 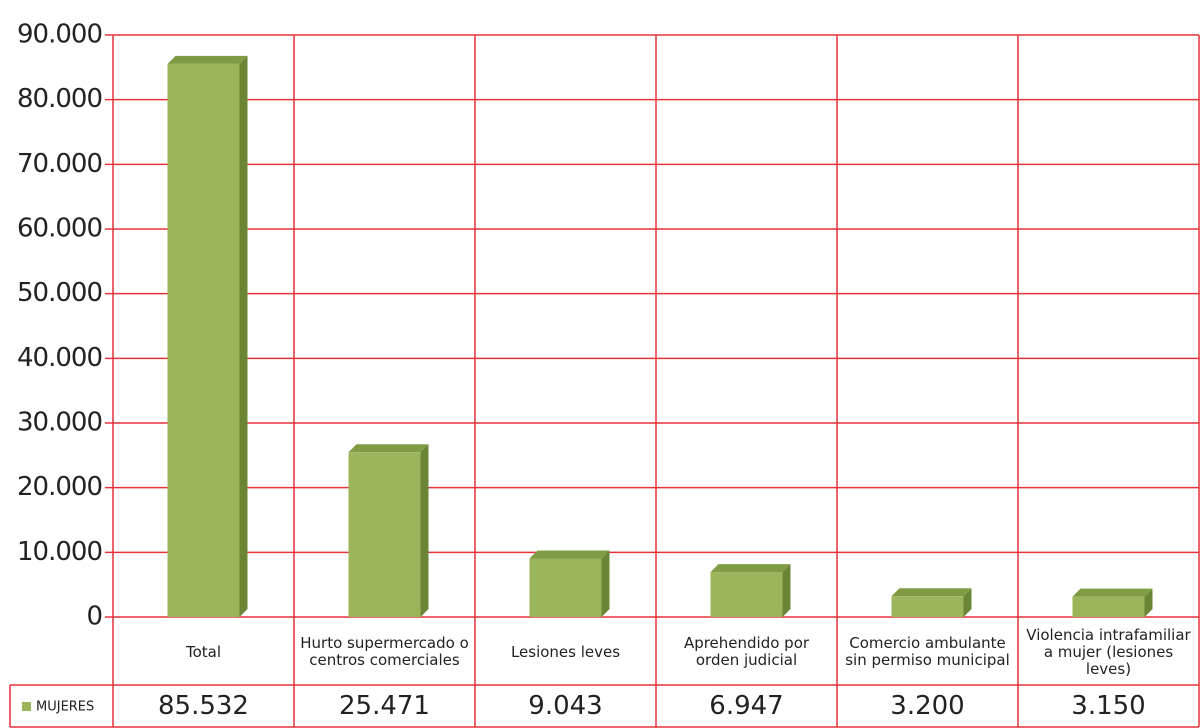 What do you see at coordinates (746, 706) in the screenshot?
I see `value-label: 6.947` at bounding box center [746, 706].